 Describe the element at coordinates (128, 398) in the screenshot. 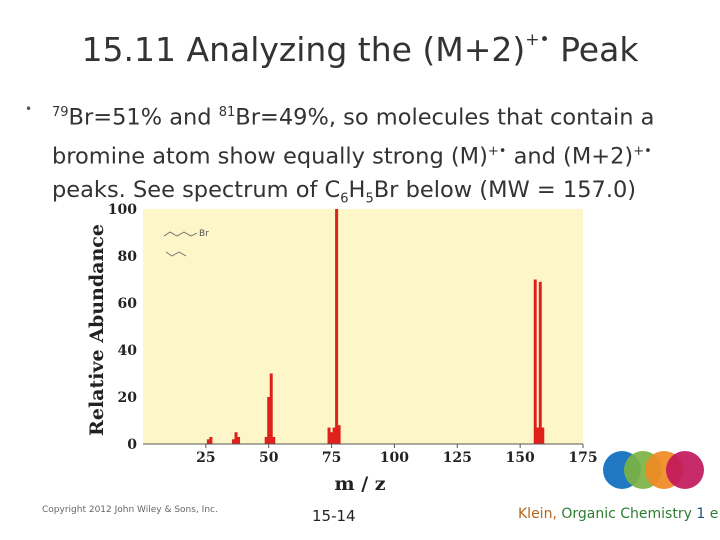

I see `y-tick-label: 20` at that location.